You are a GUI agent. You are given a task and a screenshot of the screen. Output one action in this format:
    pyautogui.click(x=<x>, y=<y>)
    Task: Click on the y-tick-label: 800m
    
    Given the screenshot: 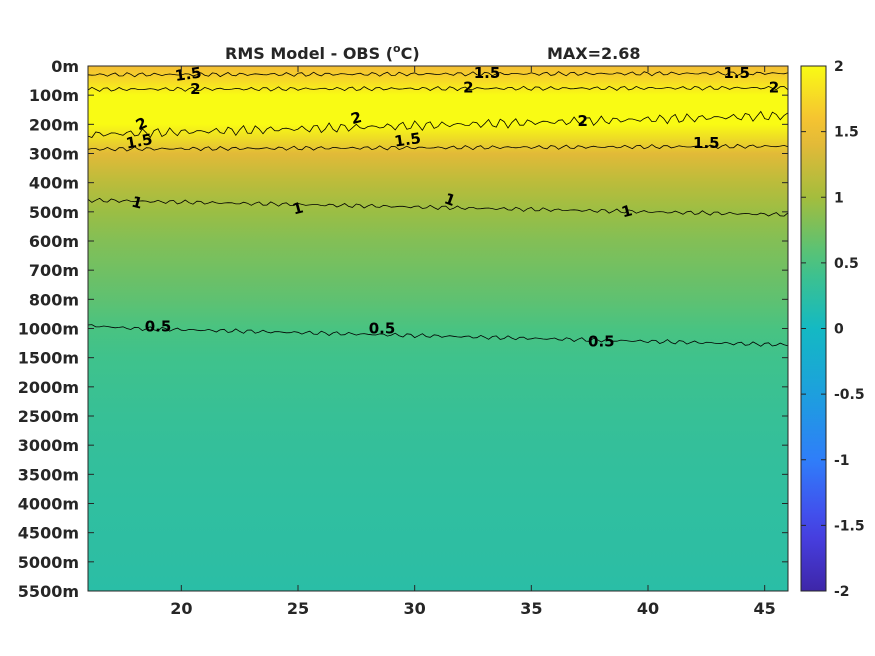 What is the action you would take?
    pyautogui.click(x=54, y=299)
    